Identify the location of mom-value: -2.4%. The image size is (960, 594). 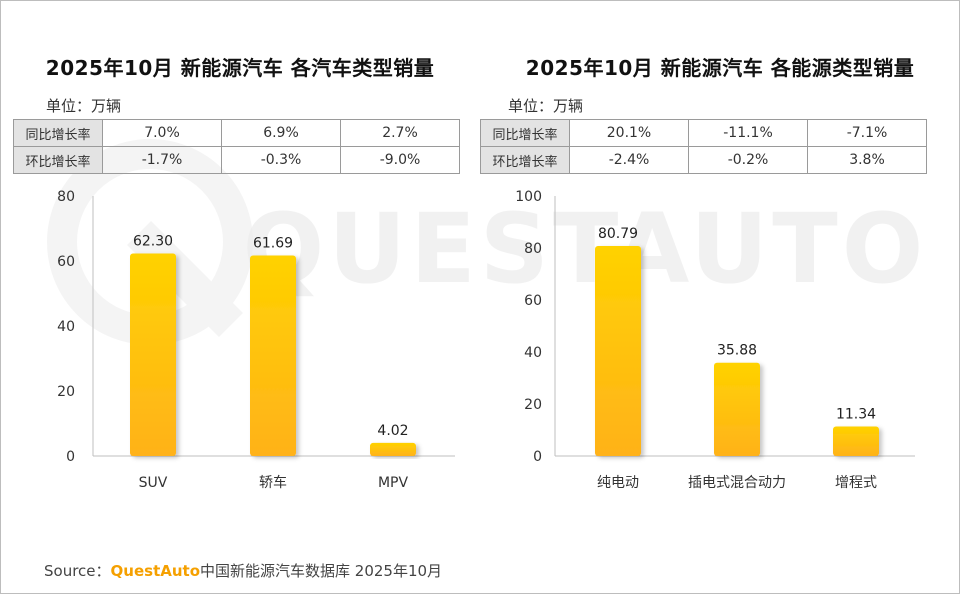
(629, 160).